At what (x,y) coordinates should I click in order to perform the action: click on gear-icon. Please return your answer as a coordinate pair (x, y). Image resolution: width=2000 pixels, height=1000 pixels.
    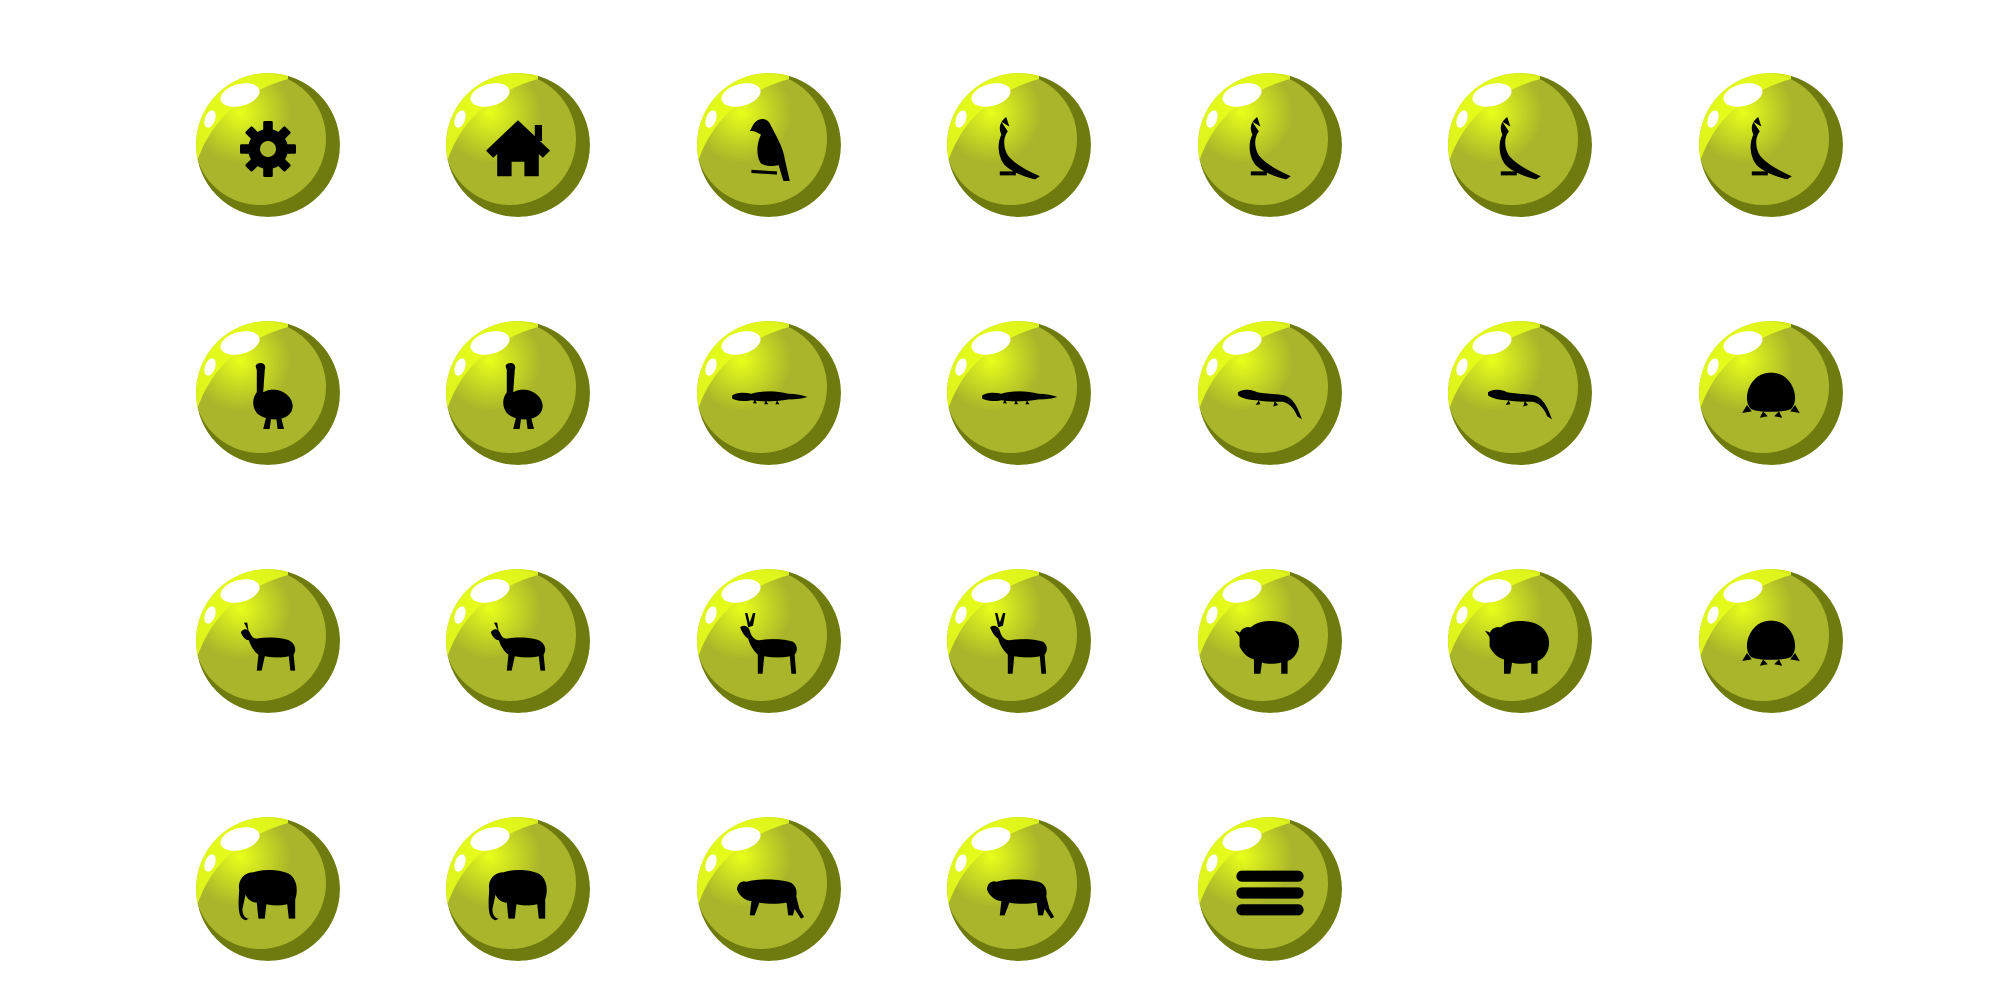
    Looking at the image, I should click on (268, 149).